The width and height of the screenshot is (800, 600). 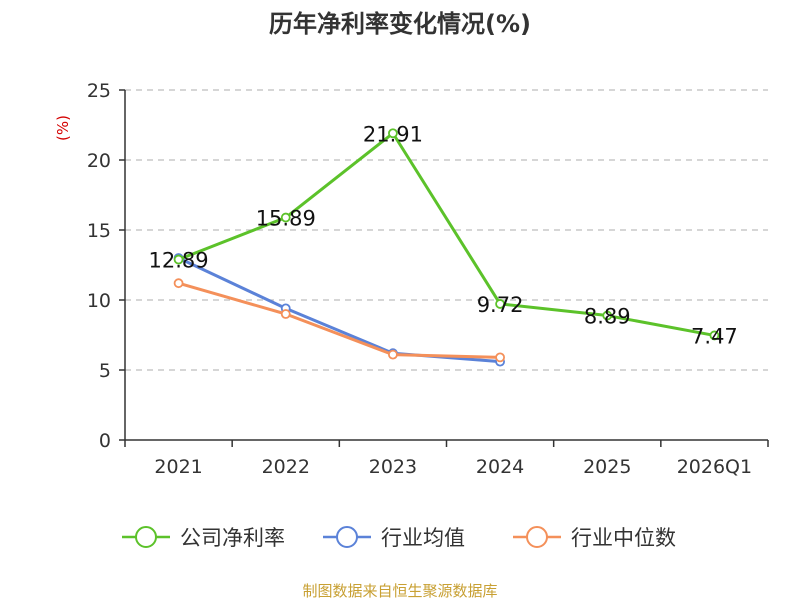 What do you see at coordinates (63, 128) in the screenshot?
I see `y-axis-unit: (%)` at bounding box center [63, 128].